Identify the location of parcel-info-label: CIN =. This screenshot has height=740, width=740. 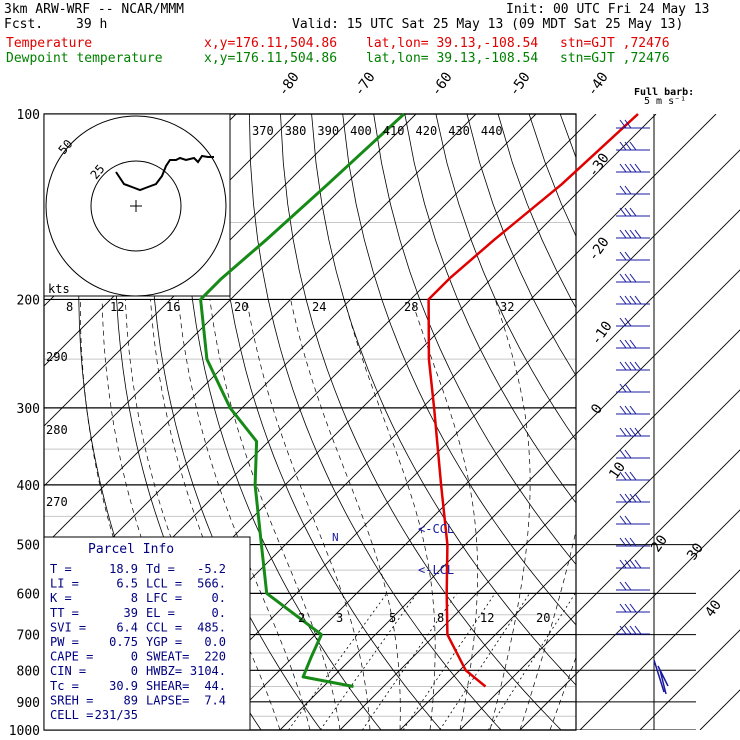
(68, 671).